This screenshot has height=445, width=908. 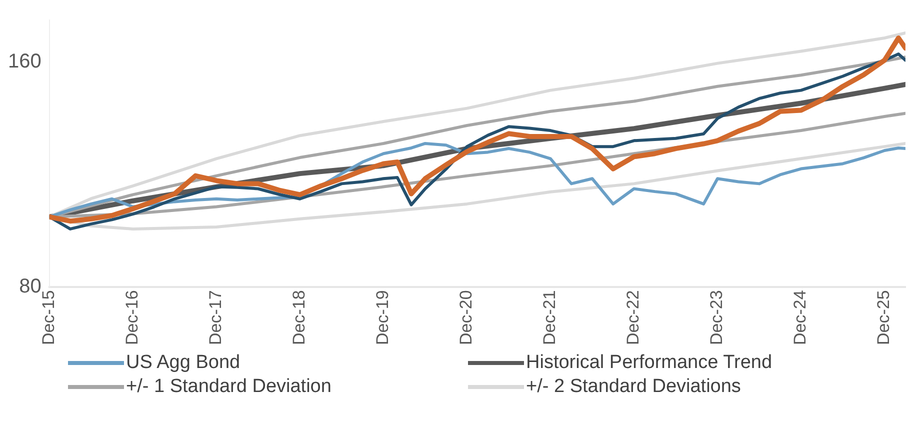 I want to click on x-tick-label: Dec-17, so click(x=216, y=318).